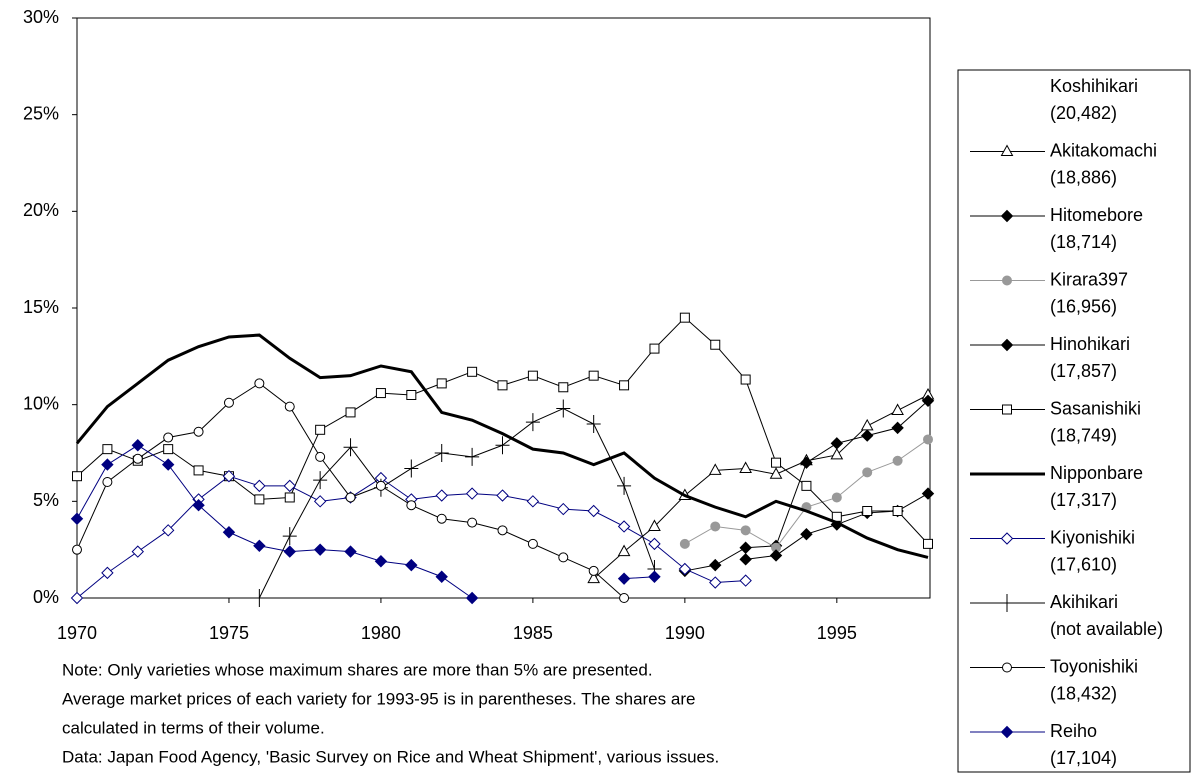 This screenshot has height=783, width=1200. What do you see at coordinates (41, 17) in the screenshot?
I see `y-tick-label: 30%` at bounding box center [41, 17].